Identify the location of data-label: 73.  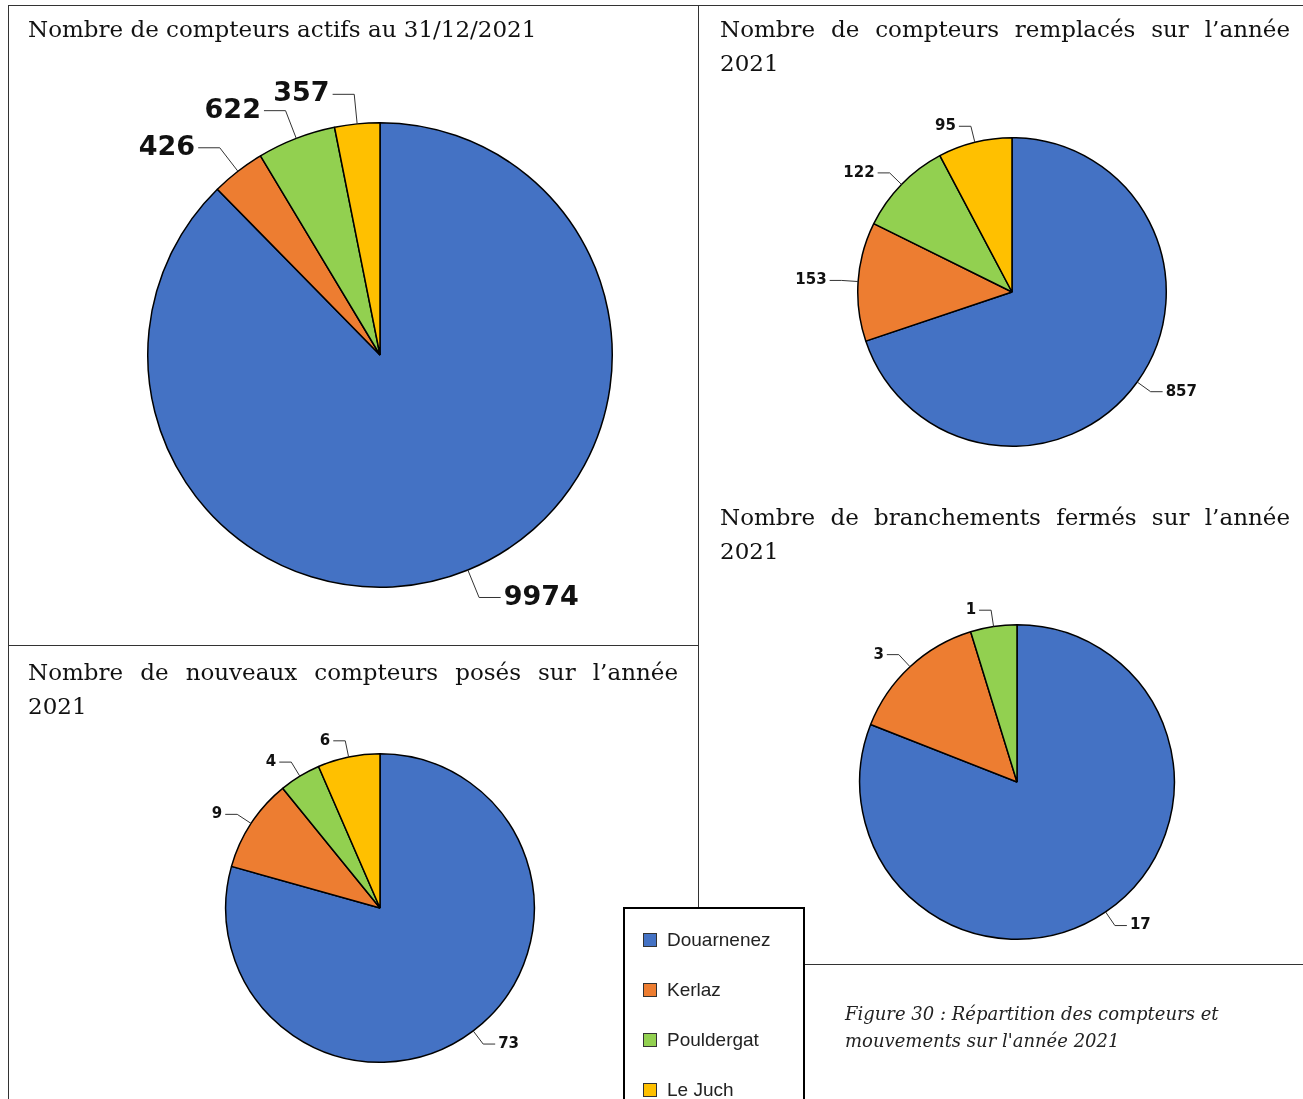
(509, 1042).